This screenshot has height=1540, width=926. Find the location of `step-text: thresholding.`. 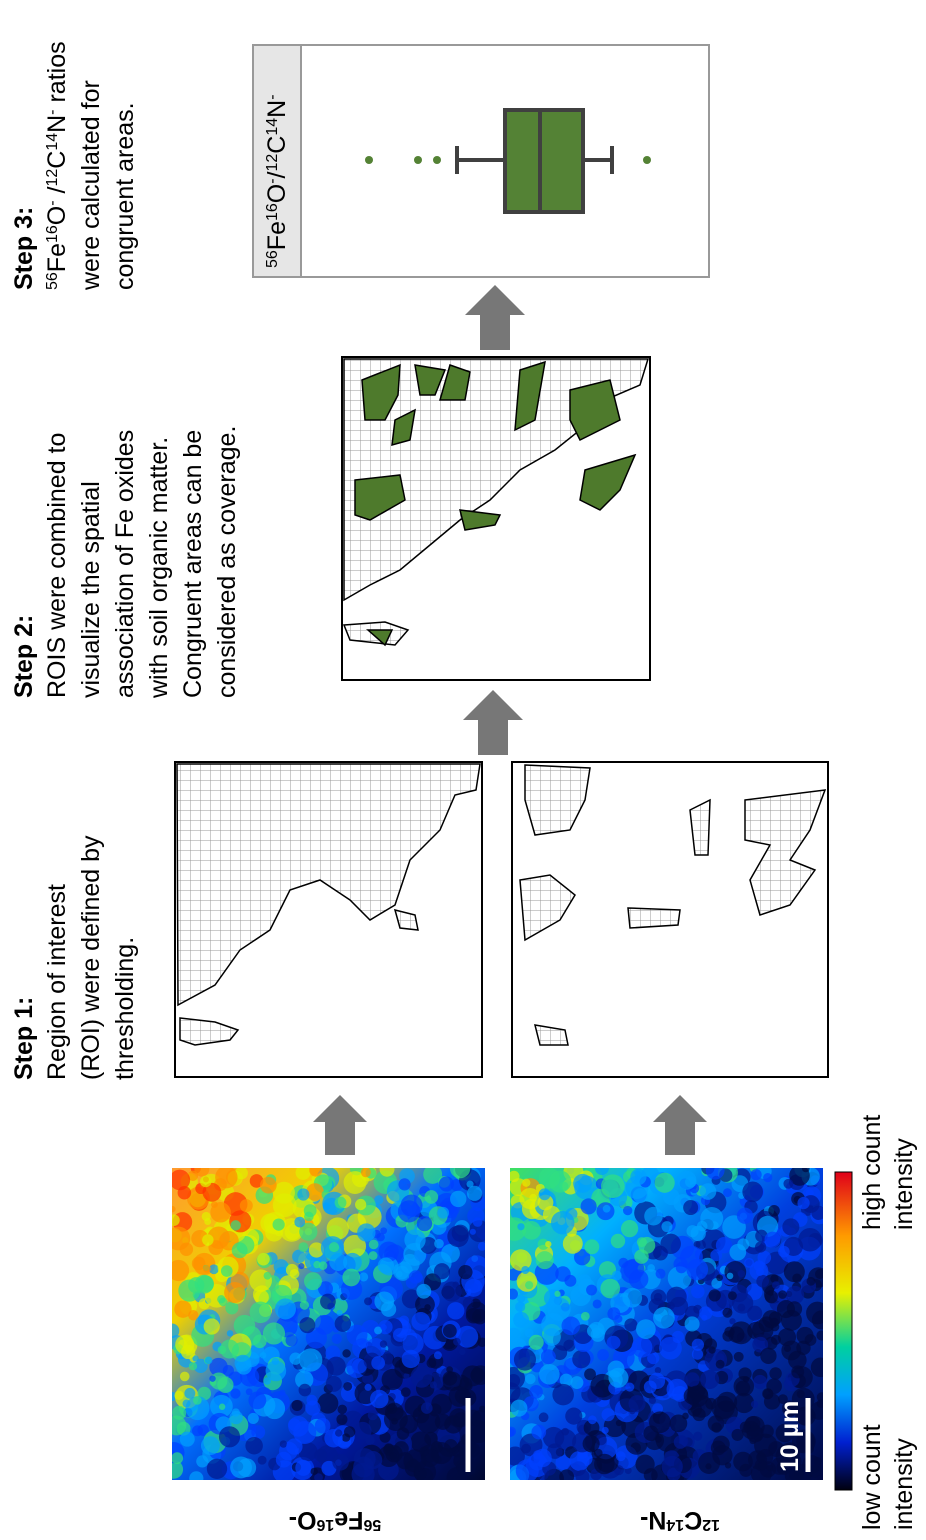

step-text: thresholding. is located at coordinates (125, 1008).